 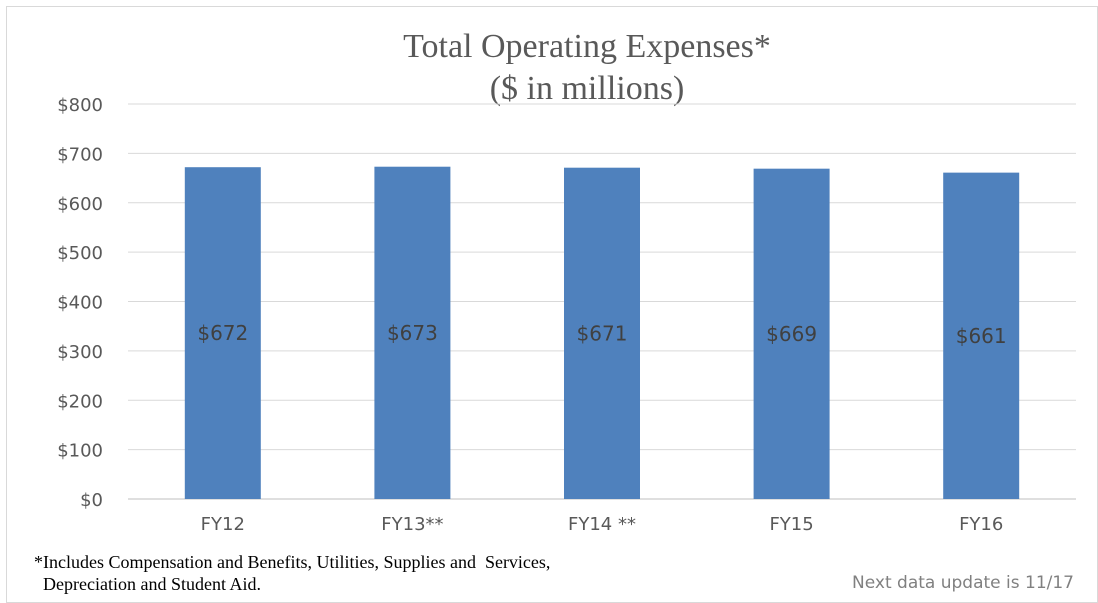 What do you see at coordinates (80, 105) in the screenshot?
I see `y-tick-label: $800` at bounding box center [80, 105].